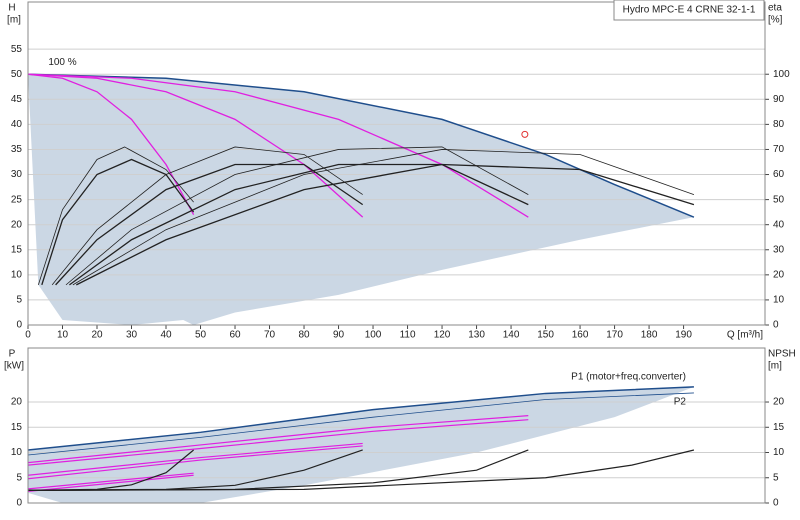 The image size is (800, 520). I want to click on y2-axis-label: eta, so click(775, 8).